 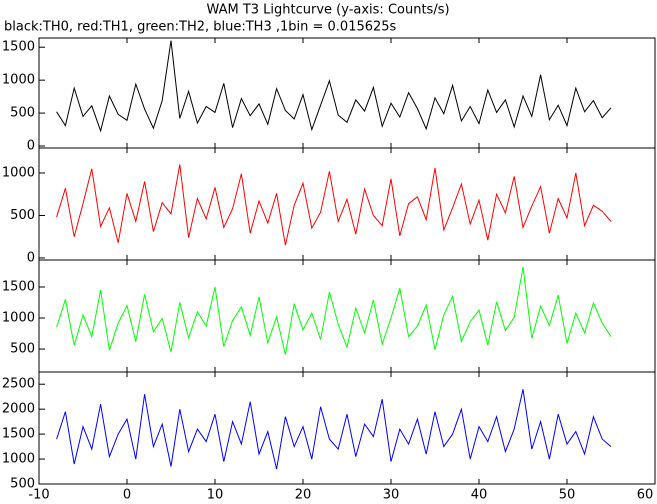 What do you see at coordinates (645, 495) in the screenshot?
I see `x-tick-label: 60` at bounding box center [645, 495].